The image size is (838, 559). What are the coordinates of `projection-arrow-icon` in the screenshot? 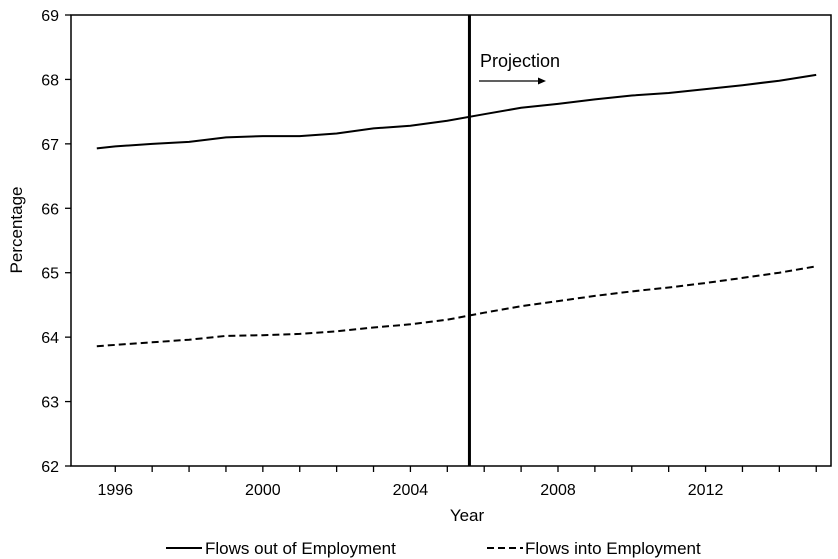 It's located at (512, 81).